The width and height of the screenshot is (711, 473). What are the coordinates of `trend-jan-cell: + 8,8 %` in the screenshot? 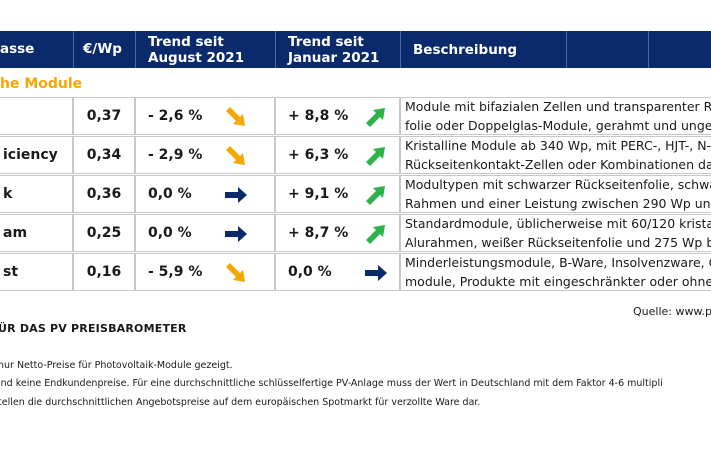 It's located at (337, 116).